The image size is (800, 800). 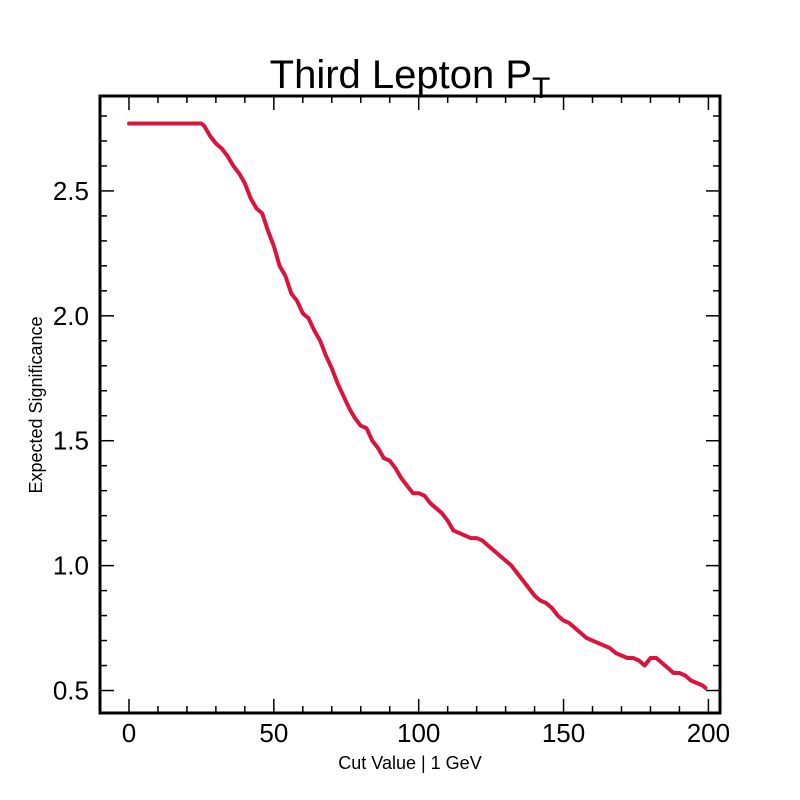 What do you see at coordinates (273, 733) in the screenshot?
I see `x-tick-label: 50` at bounding box center [273, 733].